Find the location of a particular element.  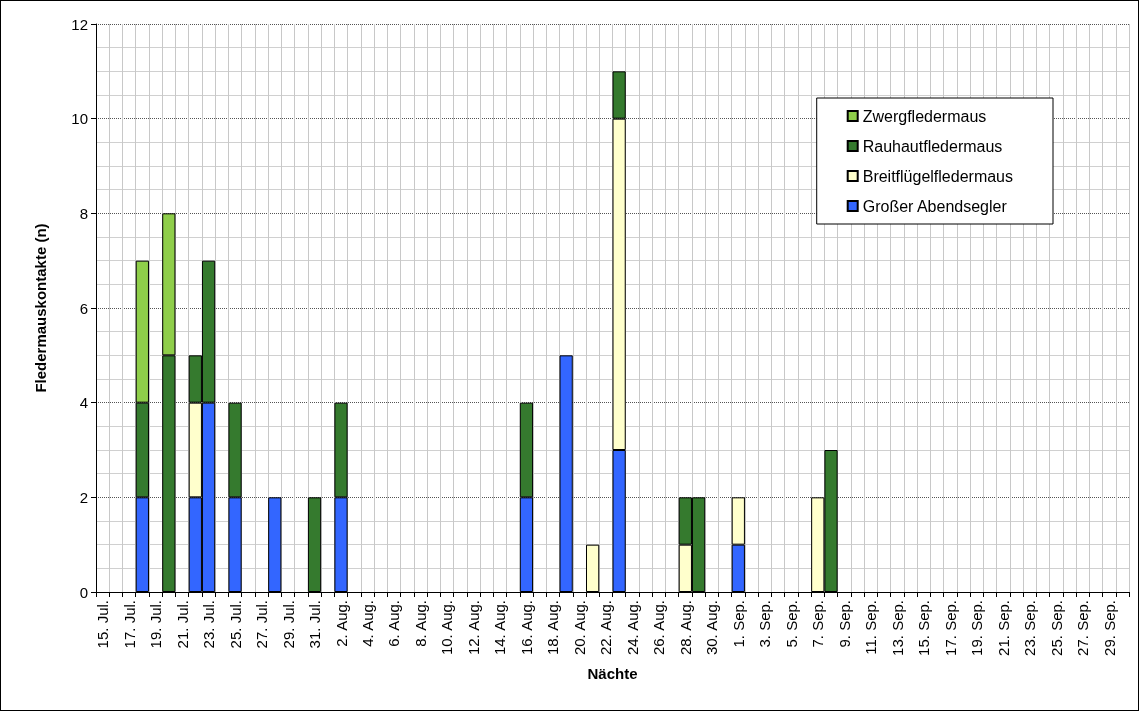

y-tick-label: 10 is located at coordinates (79, 119).